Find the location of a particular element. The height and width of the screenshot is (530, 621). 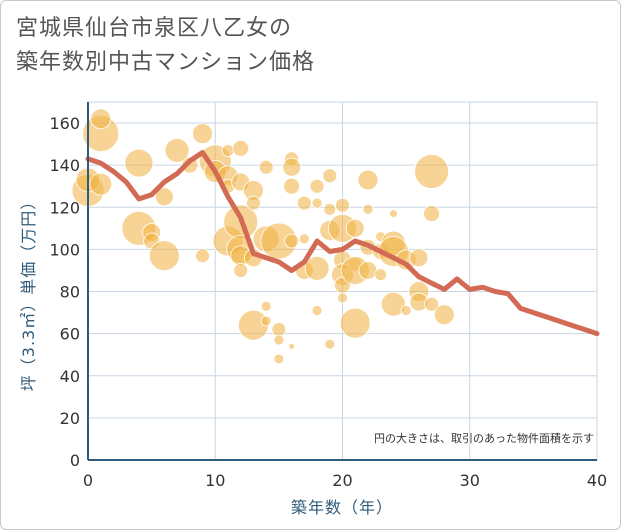

x-axis-label: 築年数（年） is located at coordinates (342, 507).